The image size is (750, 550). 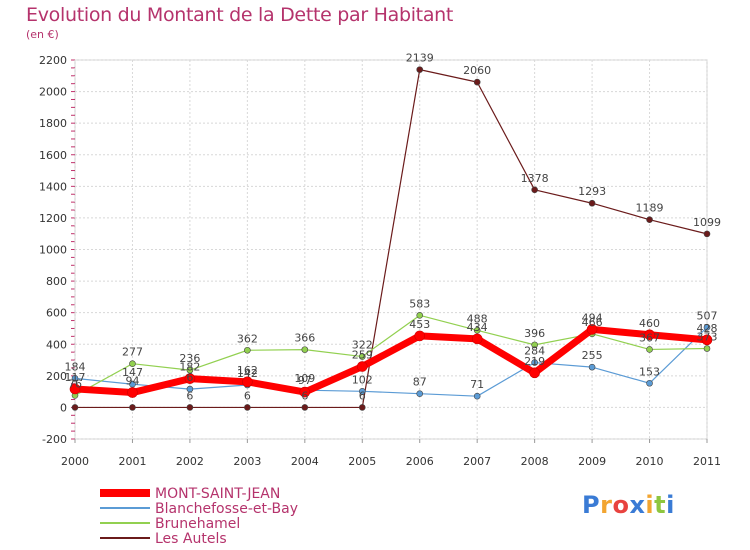 What do you see at coordinates (621, 505) in the screenshot?
I see `logo-letter: o` at bounding box center [621, 505].